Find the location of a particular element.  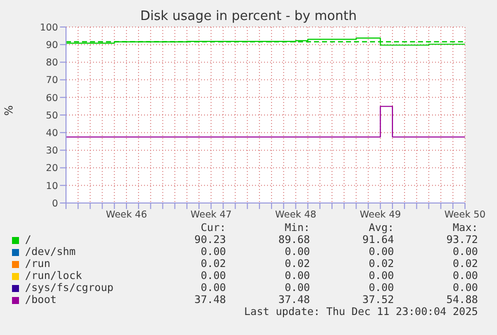

y-tick-label: 70 is located at coordinates (52, 80).